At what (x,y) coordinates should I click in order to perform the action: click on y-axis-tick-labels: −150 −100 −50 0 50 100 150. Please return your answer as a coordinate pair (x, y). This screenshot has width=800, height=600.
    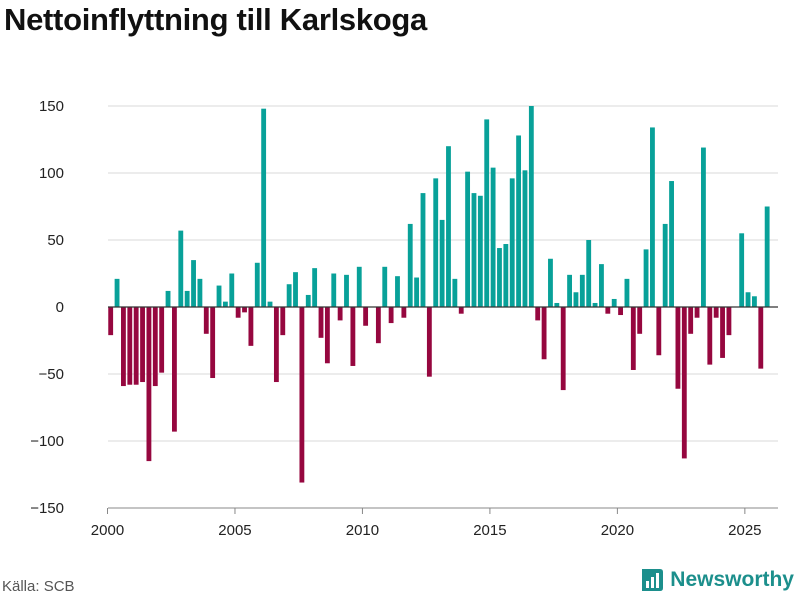
    Looking at the image, I should click on (47, 307).